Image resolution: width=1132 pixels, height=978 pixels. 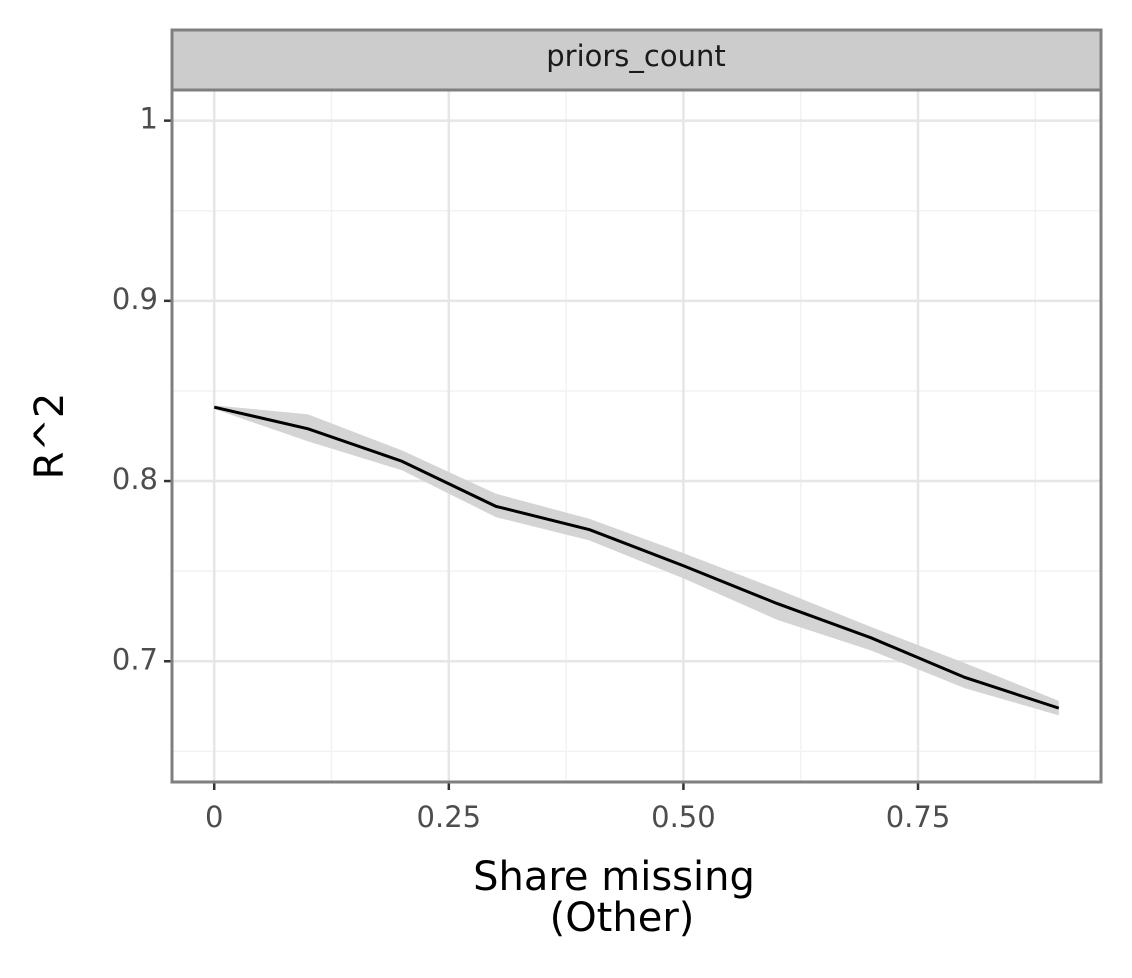 I want to click on x-tick-label: 0.25, so click(x=449, y=817).